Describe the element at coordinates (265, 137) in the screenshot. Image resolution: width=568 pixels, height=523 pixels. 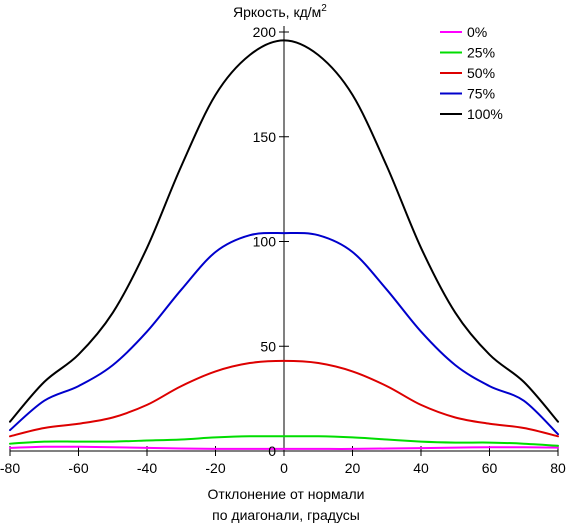
I see `y-tick-label: 150` at that location.